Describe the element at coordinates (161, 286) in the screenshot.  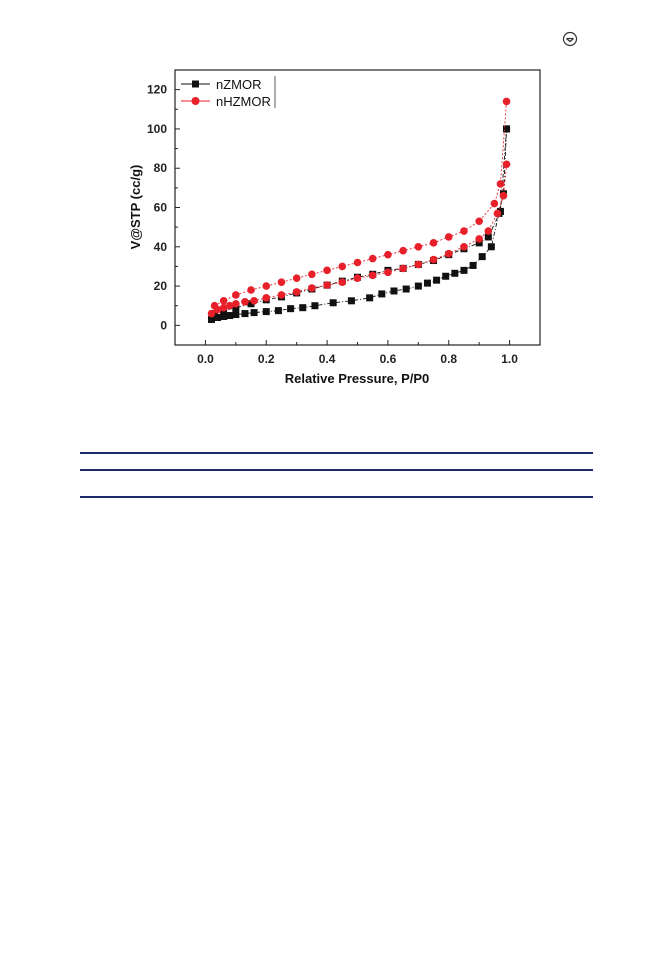
I see `y-tick-label: 20` at that location.